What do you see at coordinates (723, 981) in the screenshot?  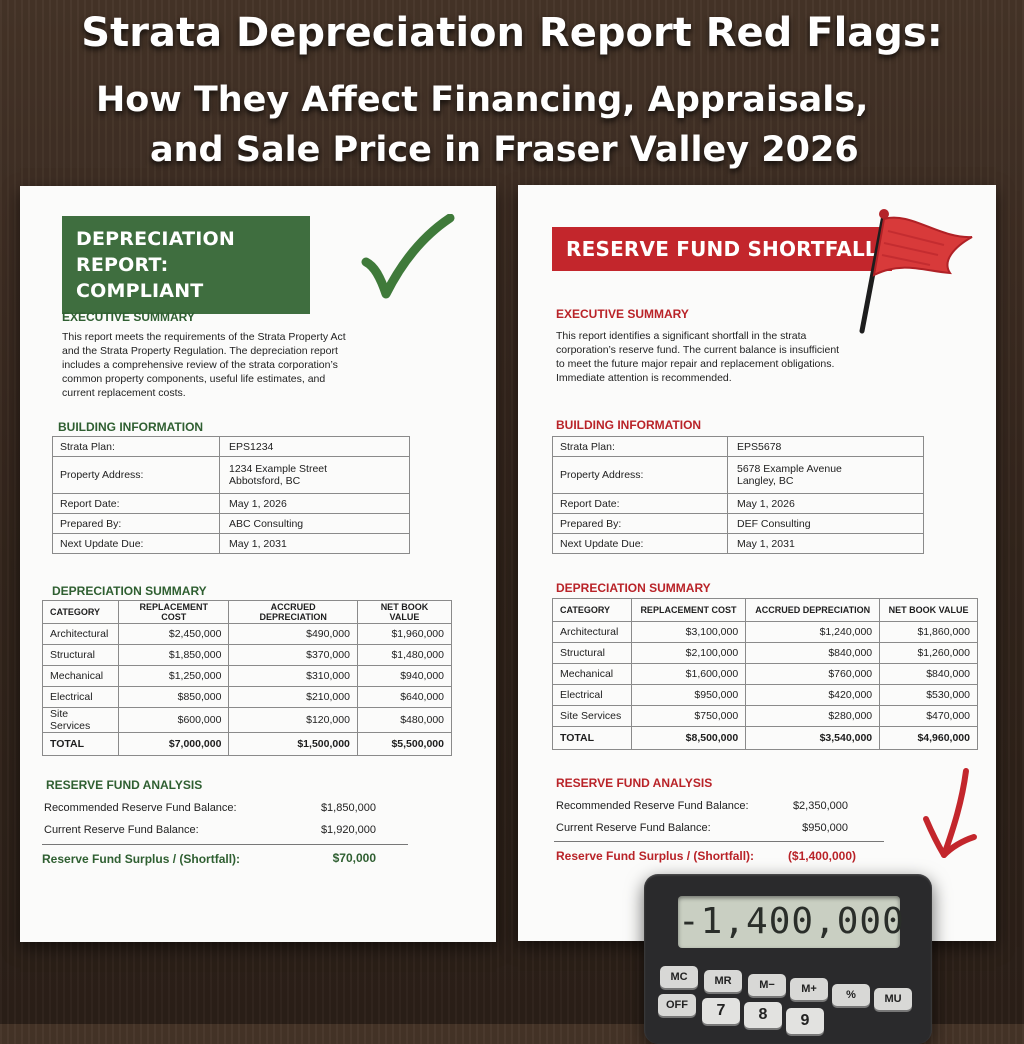 I see `key-mr: MR` at bounding box center [723, 981].